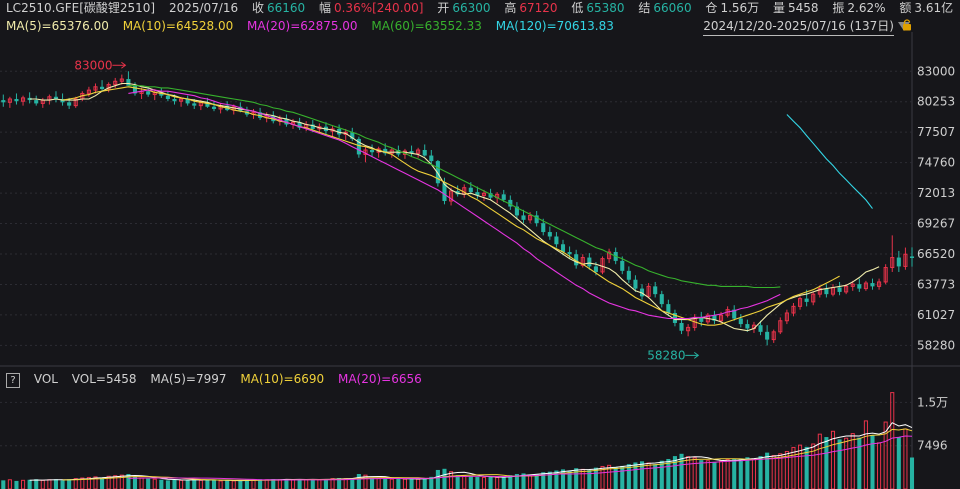 Image resolution: width=960 pixels, height=489 pixels. What do you see at coordinates (907, 25) in the screenshot?
I see `lock-icon` at bounding box center [907, 25].